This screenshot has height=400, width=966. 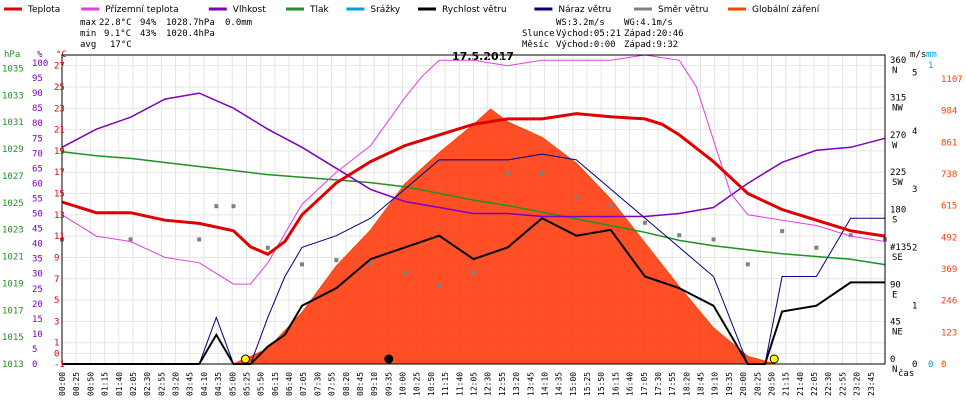 What do you see at coordinates (56, 301) in the screenshot?
I see `celsius-tick: 5` at bounding box center [56, 301].